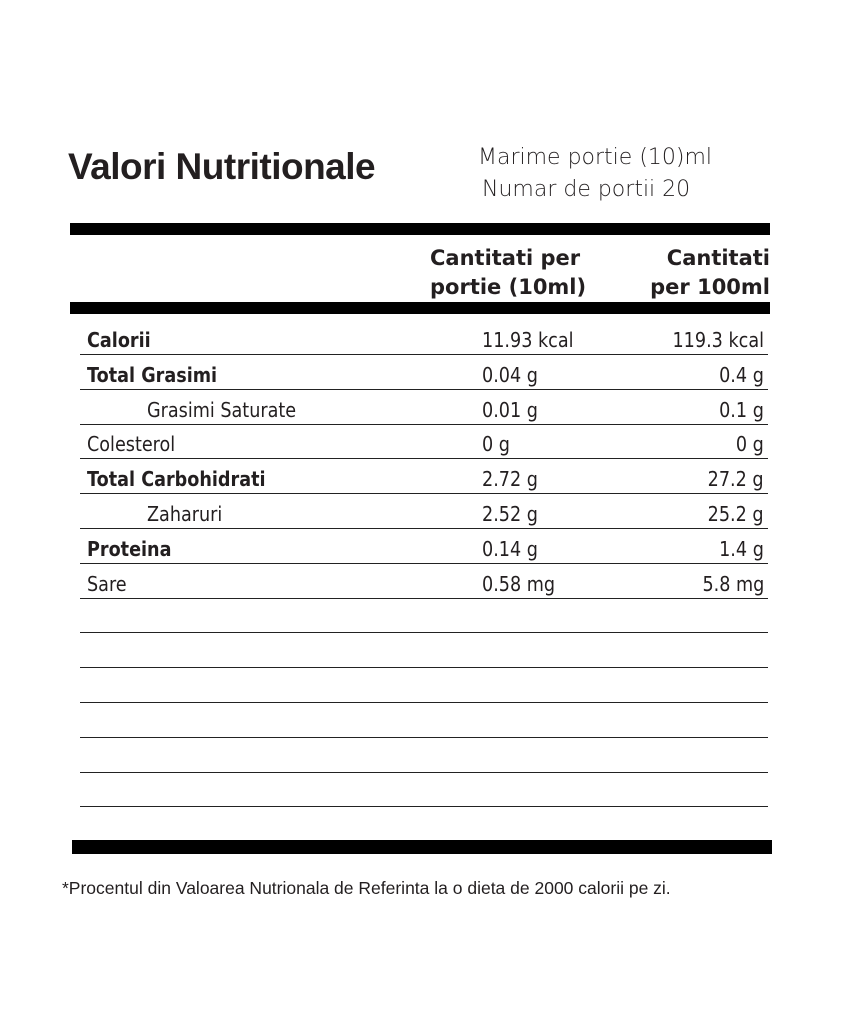 The image size is (843, 1024). I want to click on nutrient-row: Sare 0.58 mg 5.8 mg, so click(424, 581).